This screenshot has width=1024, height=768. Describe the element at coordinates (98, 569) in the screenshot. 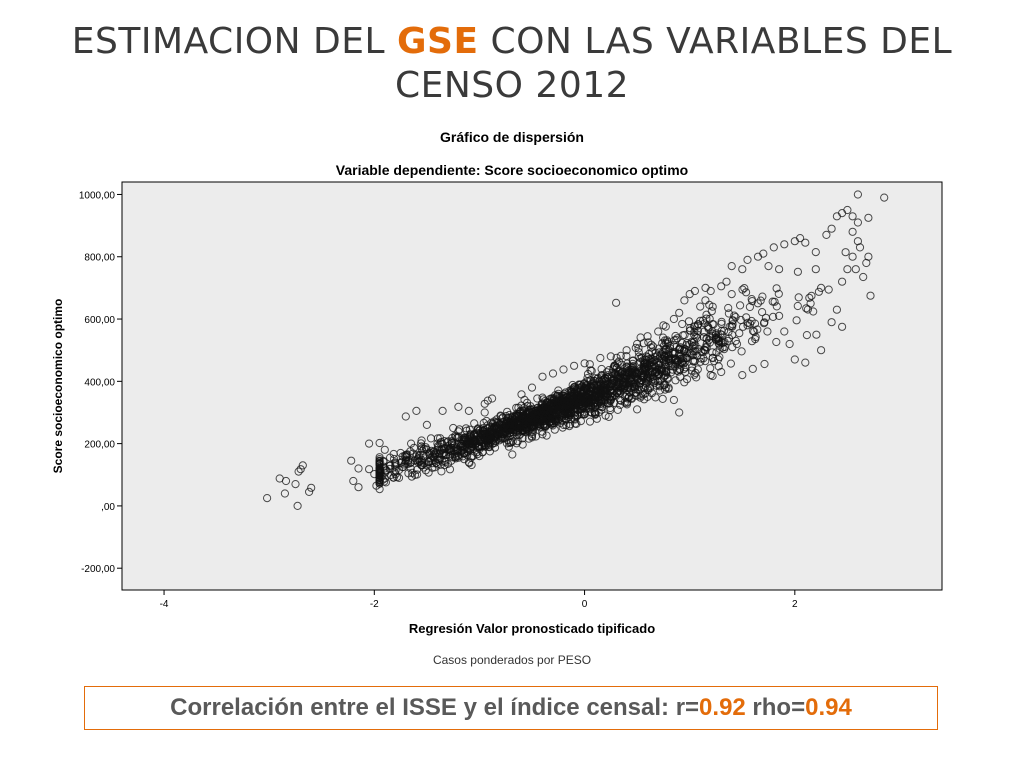

I see `y-tick-label: -200,00` at that location.